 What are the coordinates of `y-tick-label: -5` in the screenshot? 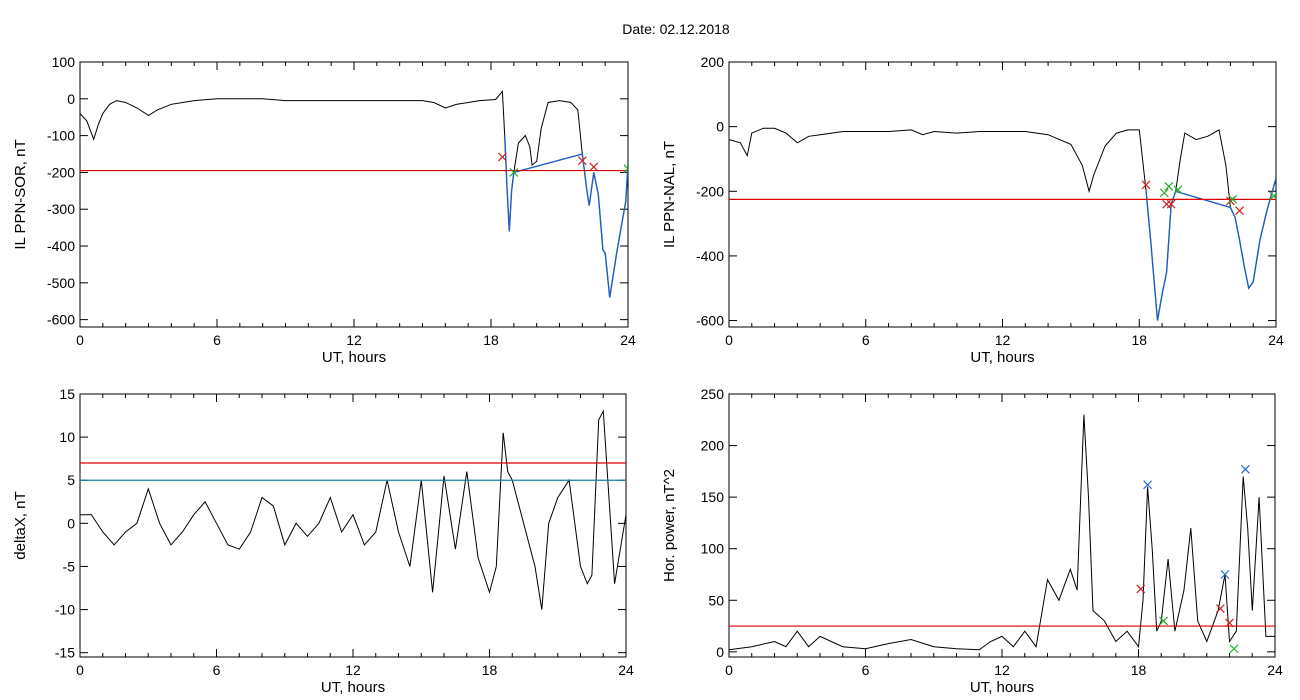 It's located at (69, 566).